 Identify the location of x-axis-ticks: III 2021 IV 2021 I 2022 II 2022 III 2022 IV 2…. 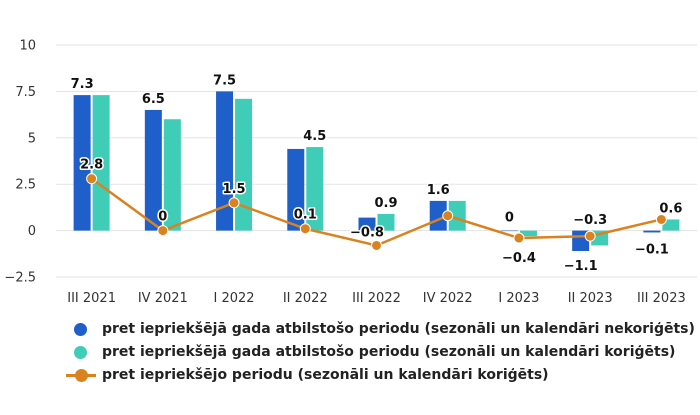
(376, 298).